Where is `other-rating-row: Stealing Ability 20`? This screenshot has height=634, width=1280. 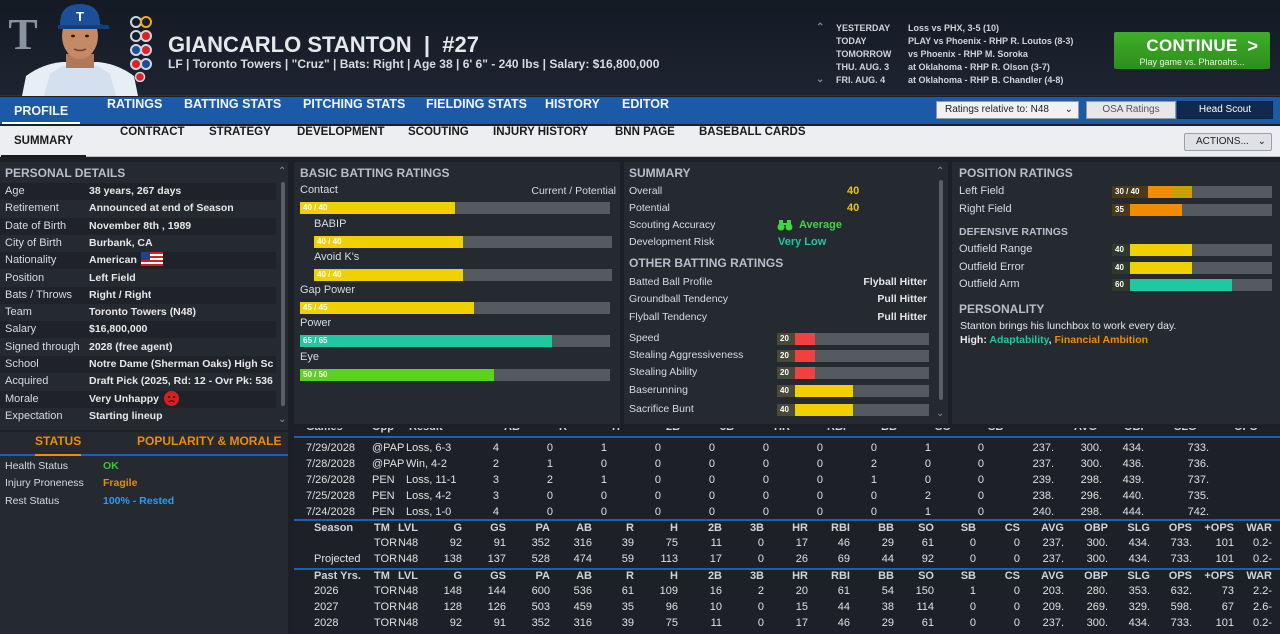
other-rating-row: Stealing Ability 20 is located at coordinates (789, 372).